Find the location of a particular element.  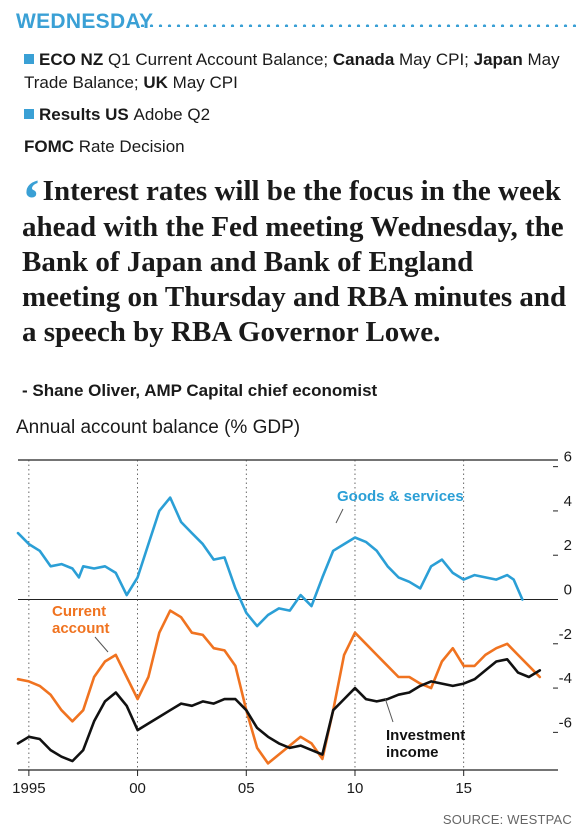

event-label: UK is located at coordinates (158, 82).